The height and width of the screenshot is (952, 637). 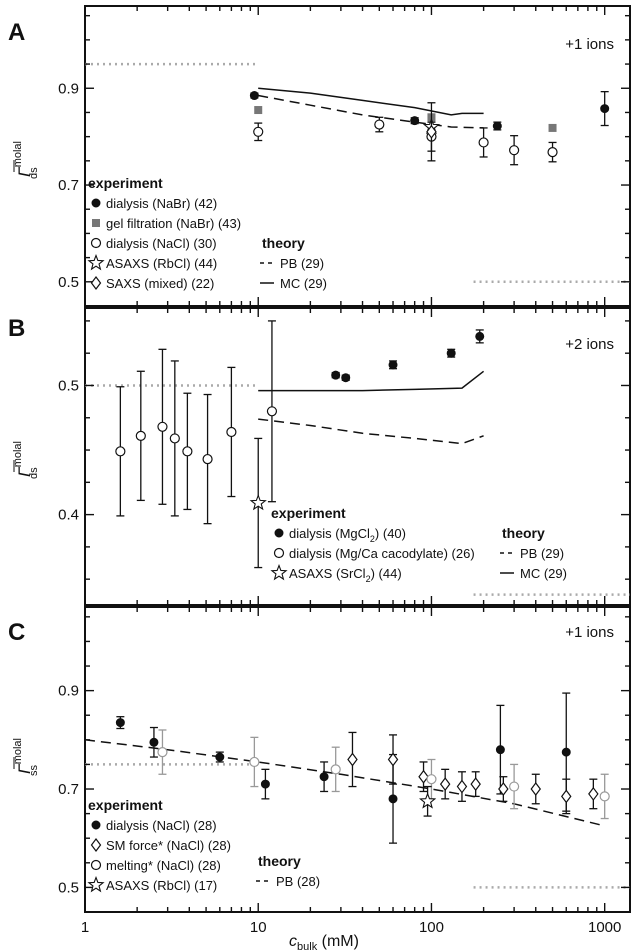 I want to click on legend-label: dialysis (MgCl2) (40), so click(x=347, y=535).